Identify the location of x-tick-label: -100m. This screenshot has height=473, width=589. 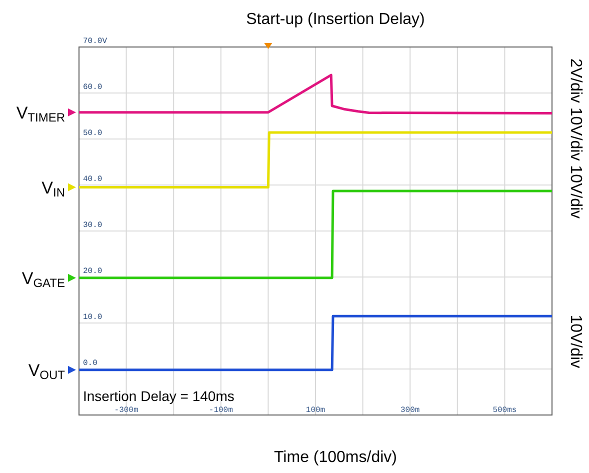
(221, 410).